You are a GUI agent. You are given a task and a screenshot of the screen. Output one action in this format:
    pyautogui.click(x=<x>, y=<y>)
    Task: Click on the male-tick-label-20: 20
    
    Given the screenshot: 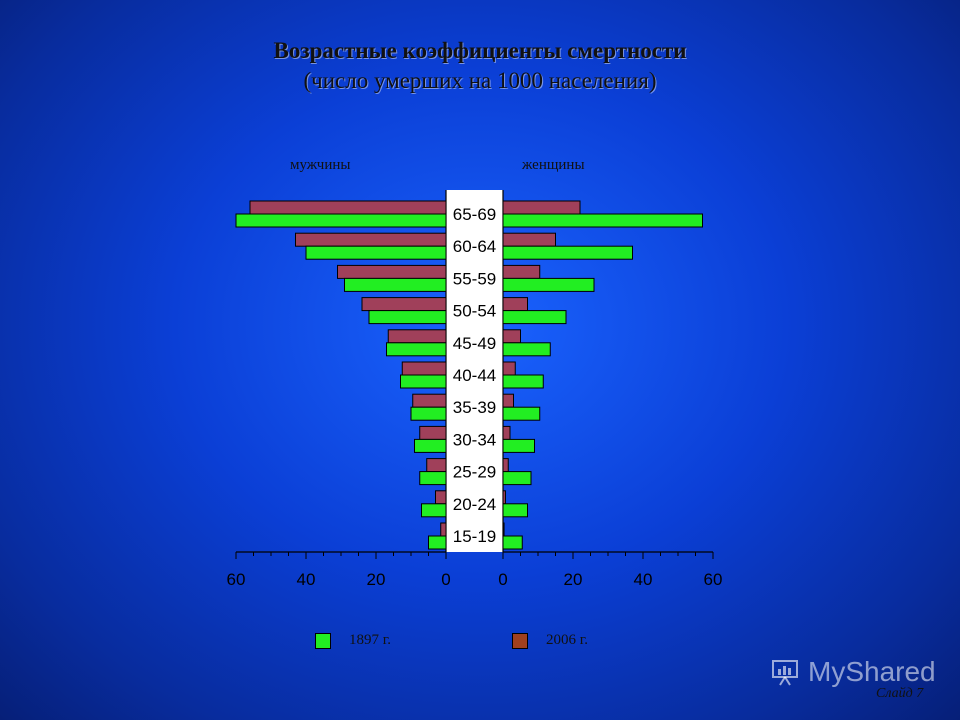 What is the action you would take?
    pyautogui.click(x=376, y=579)
    